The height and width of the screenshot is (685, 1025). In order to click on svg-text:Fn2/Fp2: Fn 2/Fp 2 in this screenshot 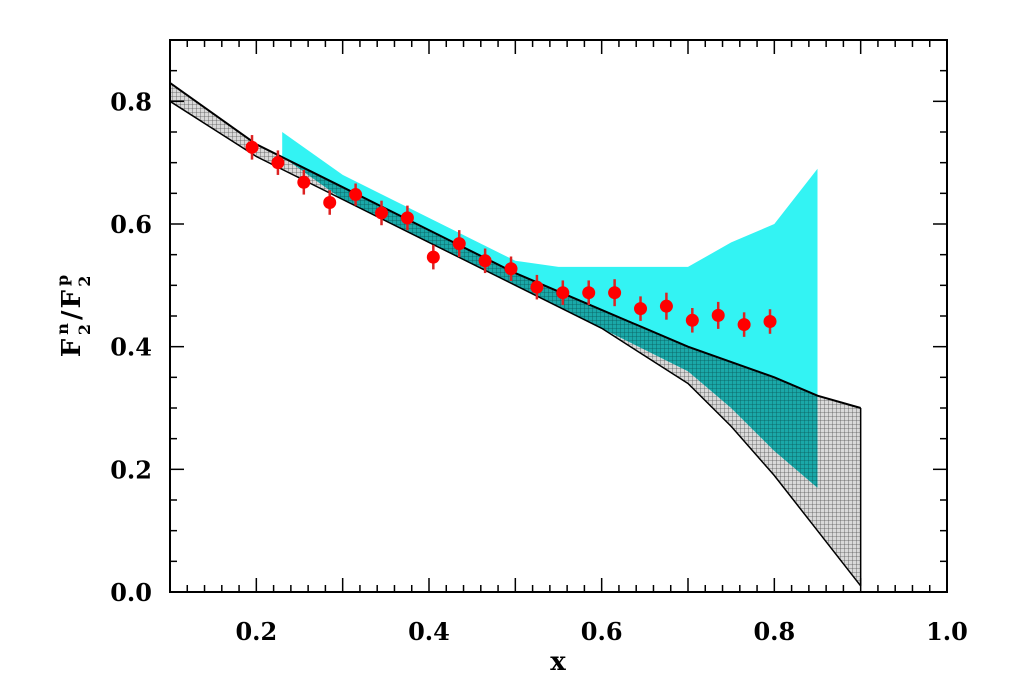, I will do `click(73, 316)`.